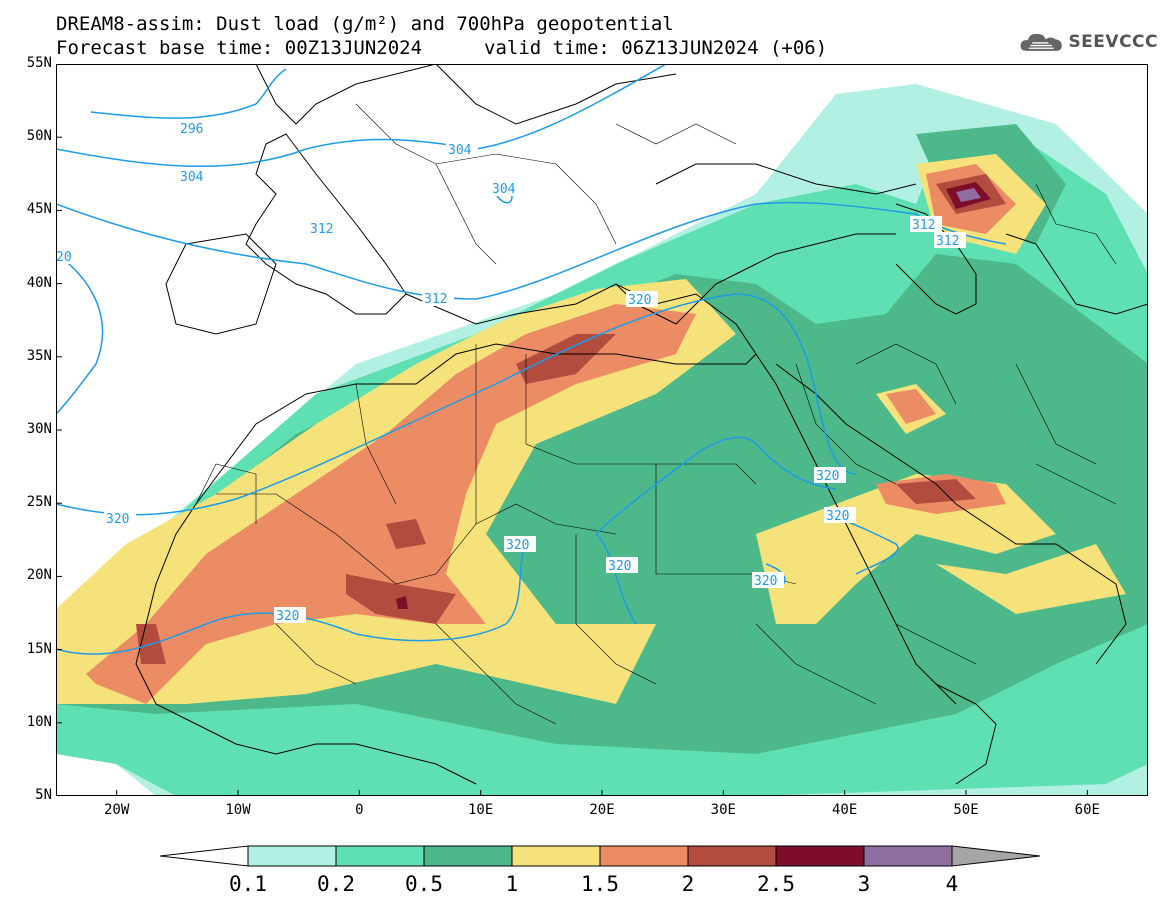 This screenshot has height=907, width=1165. What do you see at coordinates (39, 575) in the screenshot?
I see `lat-tick-label: 20N` at bounding box center [39, 575].